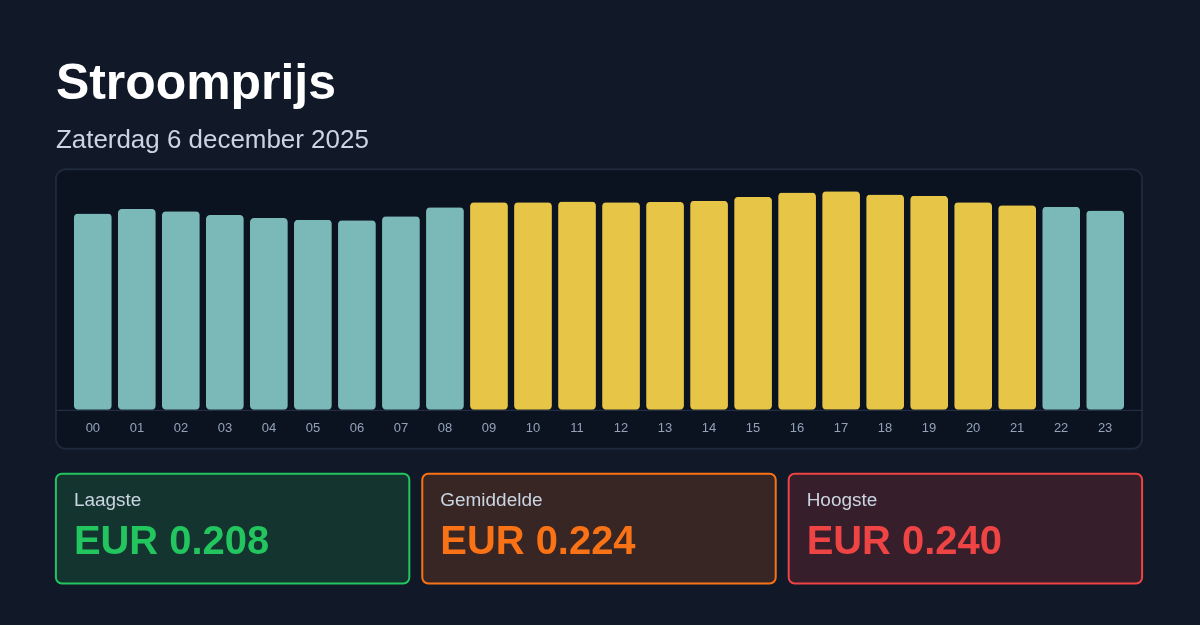  Describe the element at coordinates (445, 428) in the screenshot. I see `x-tick-label: 08` at that location.